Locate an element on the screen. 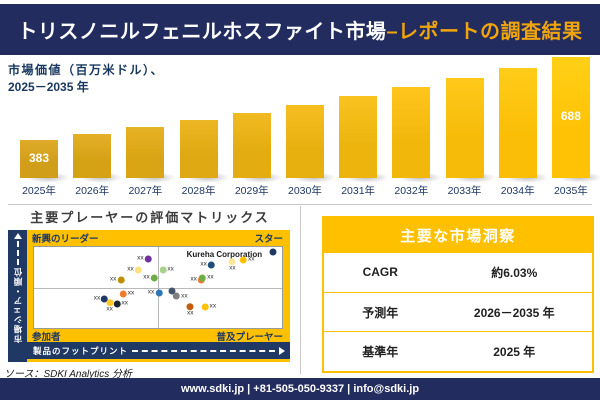  quadrant-divider-horizontal is located at coordinates (158, 288).